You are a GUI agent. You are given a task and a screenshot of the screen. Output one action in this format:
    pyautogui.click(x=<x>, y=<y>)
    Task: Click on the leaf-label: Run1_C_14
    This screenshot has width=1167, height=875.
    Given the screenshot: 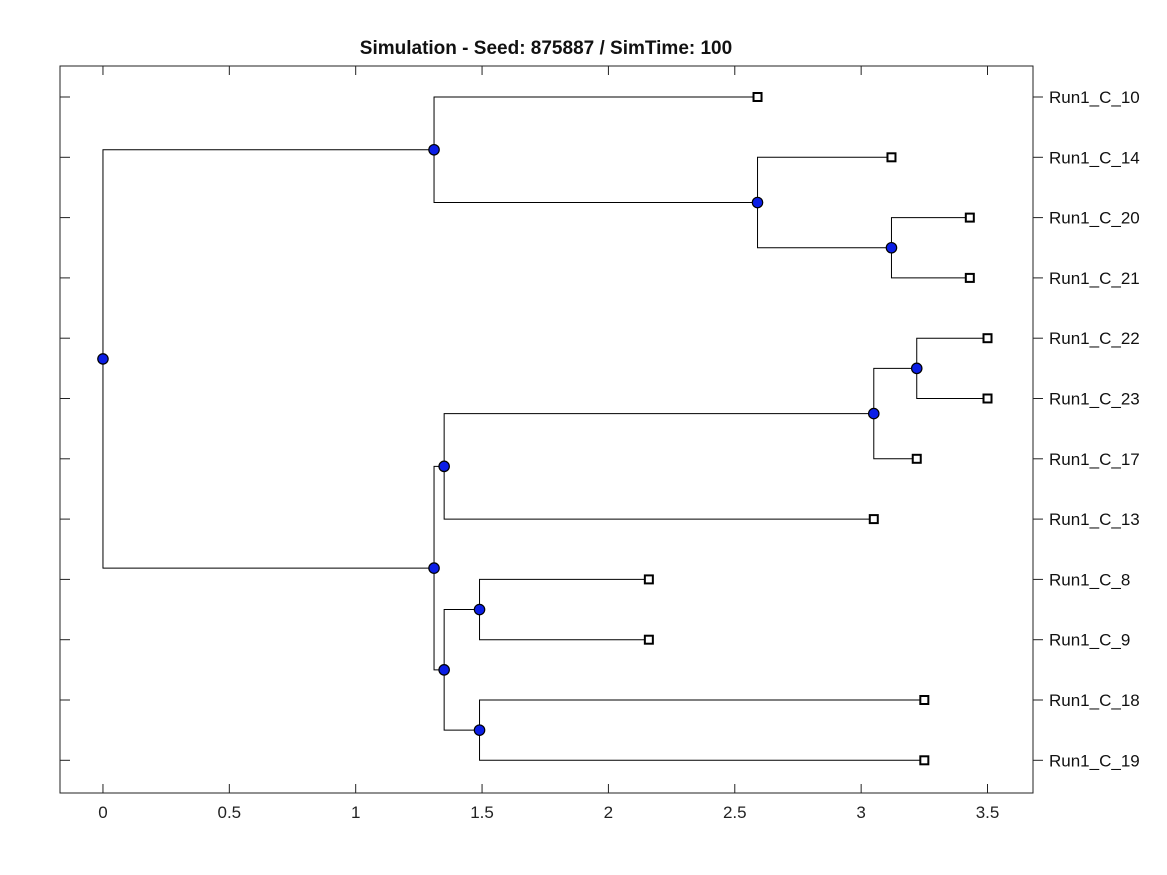 What is the action you would take?
    pyautogui.click(x=1094, y=157)
    